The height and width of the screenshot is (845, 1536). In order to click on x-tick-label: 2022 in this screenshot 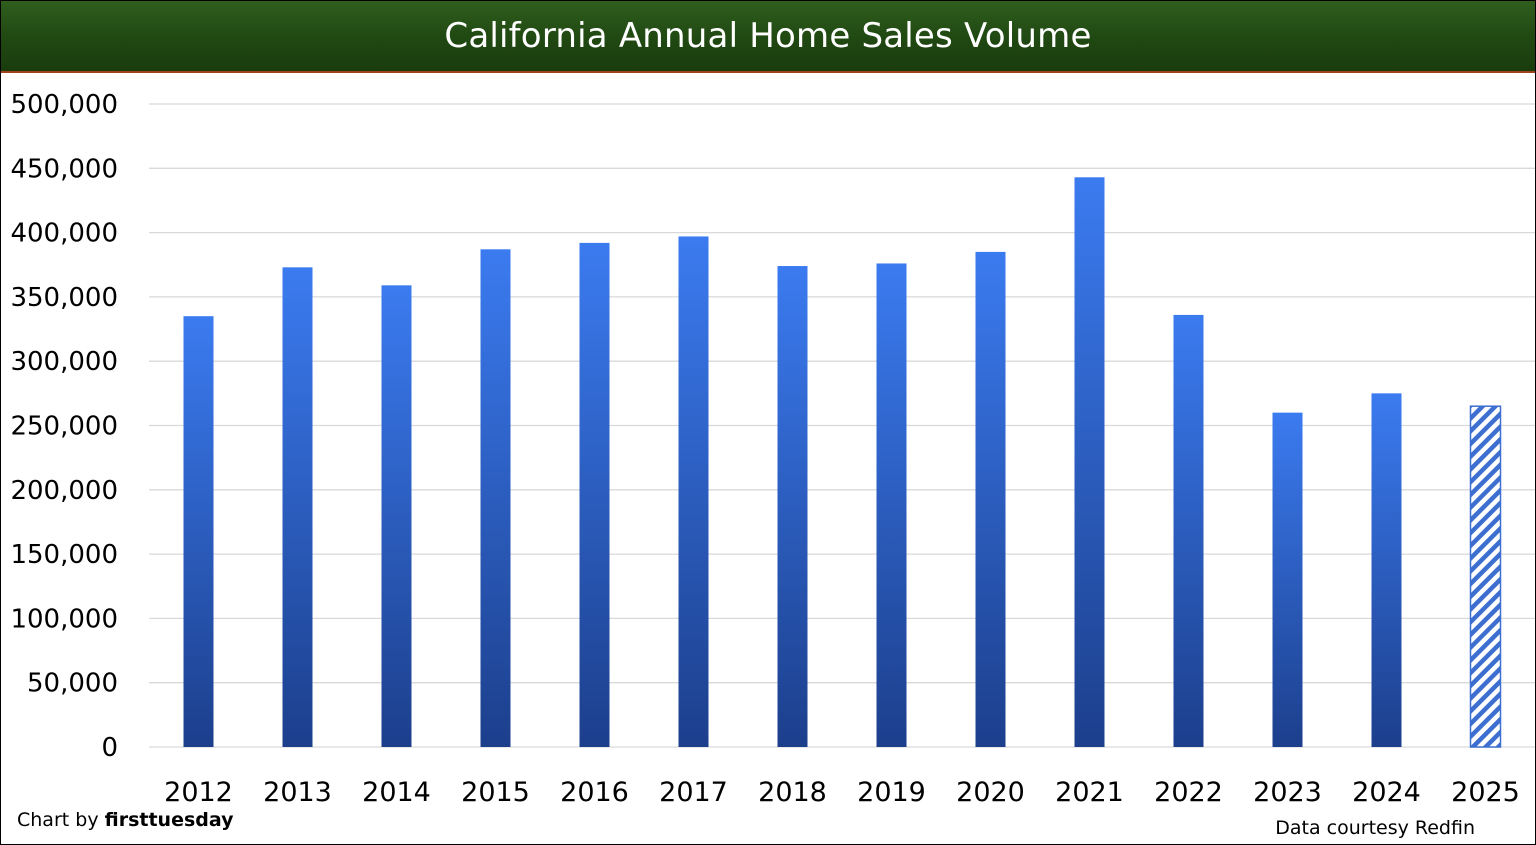, I will do `click(1188, 792)`.